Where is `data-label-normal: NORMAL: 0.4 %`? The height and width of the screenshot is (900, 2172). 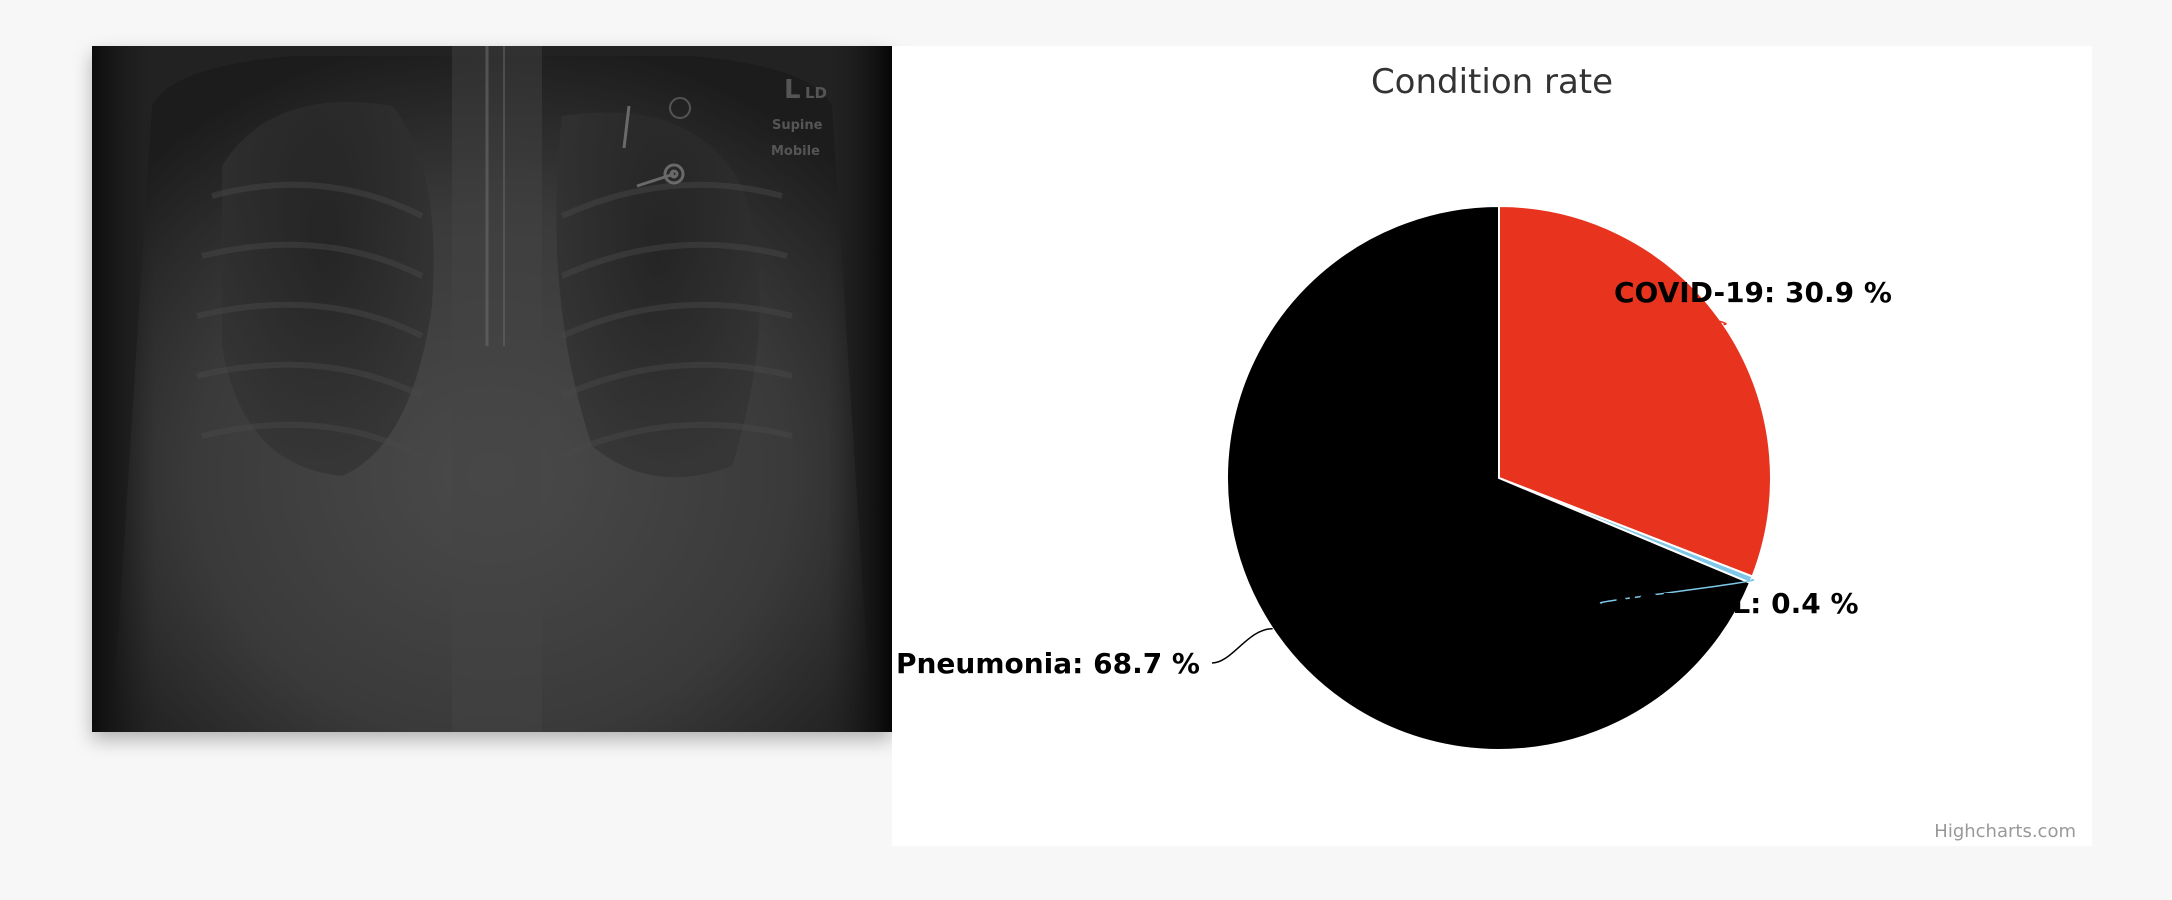 data-label-normal: NORMAL: 0.4 % is located at coordinates (1736, 603).